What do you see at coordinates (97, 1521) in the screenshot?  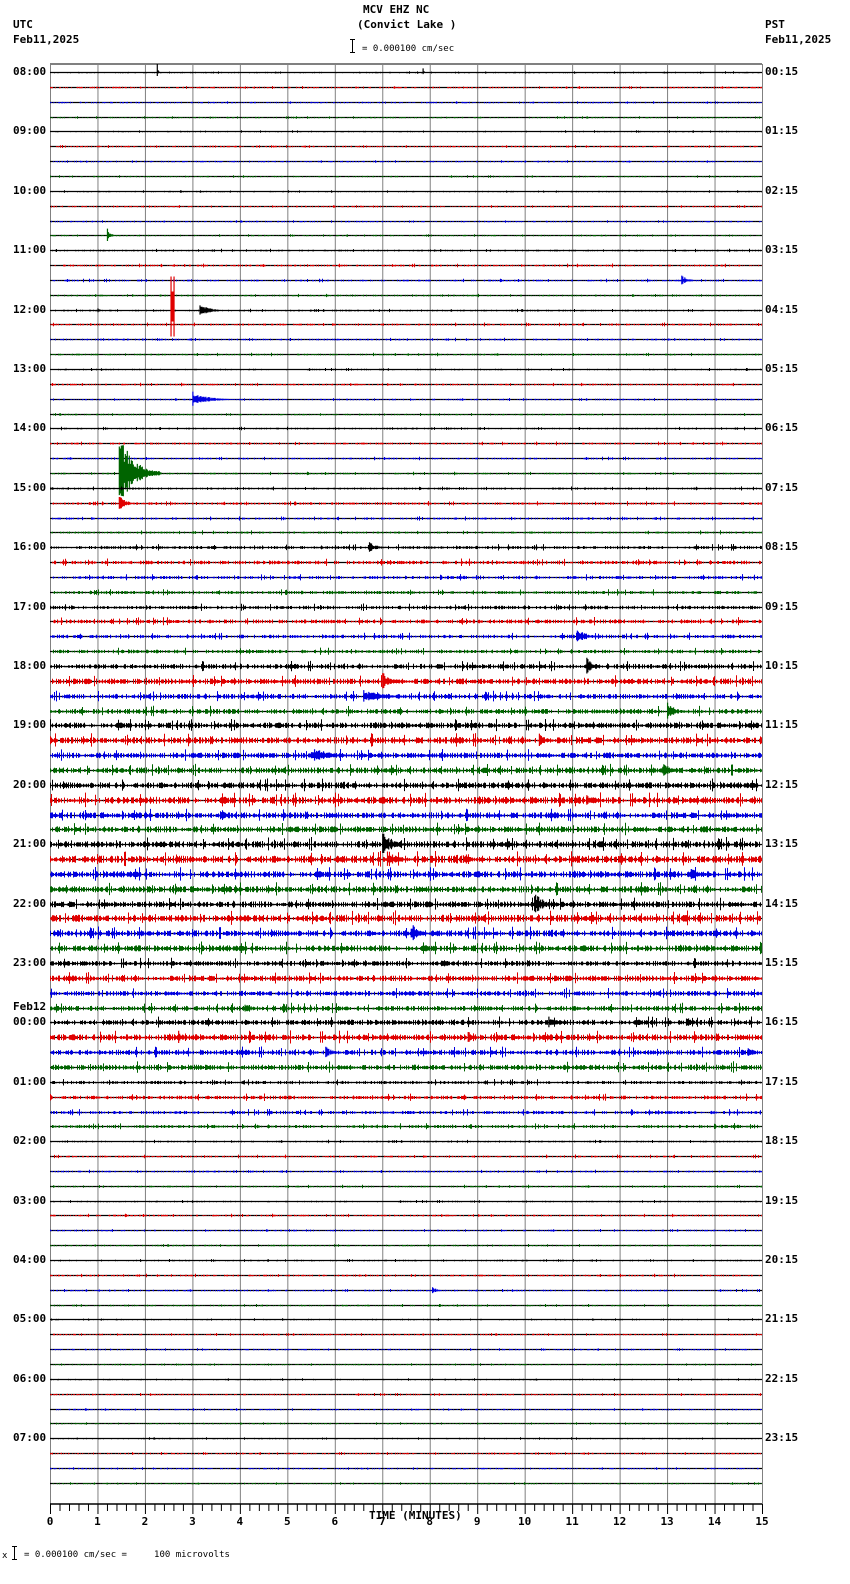 I see `x-tick-label: 1` at bounding box center [97, 1521].